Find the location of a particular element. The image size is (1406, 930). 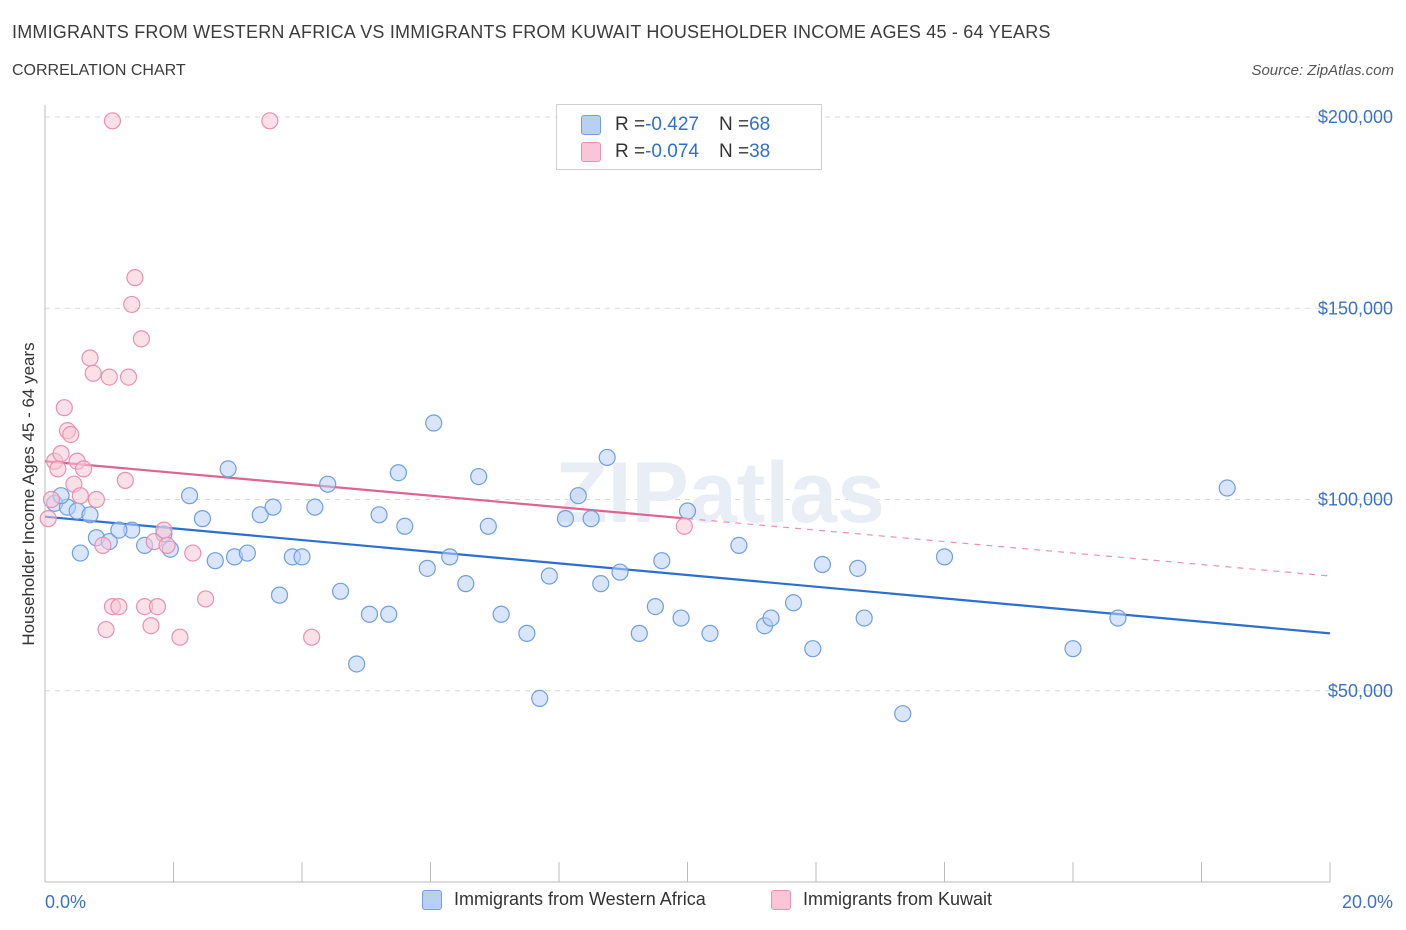

y-tick-labels: $50,000 $100,000 $150,000 $200,000 is located at coordinates (1355, 404).